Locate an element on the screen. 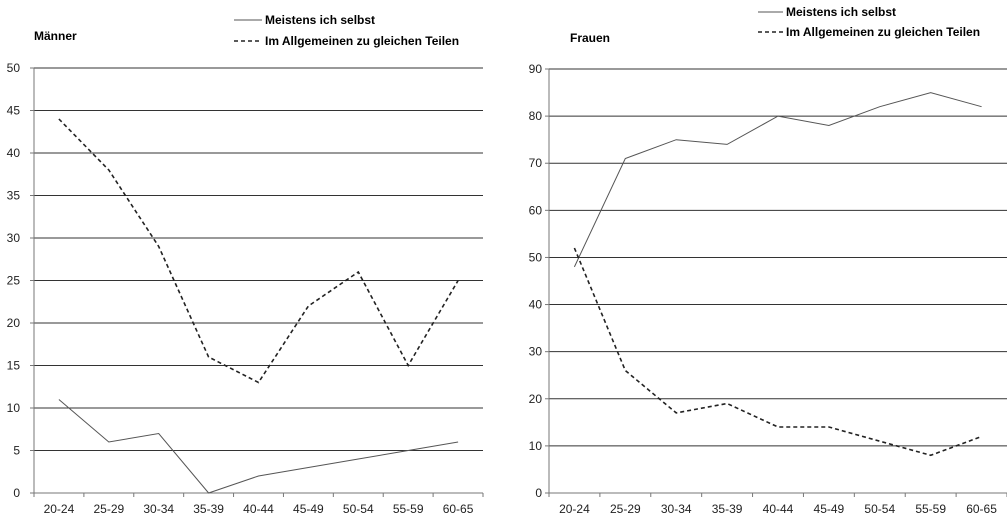 The width and height of the screenshot is (1007, 521). y-tick-label: 35 is located at coordinates (14, 196).